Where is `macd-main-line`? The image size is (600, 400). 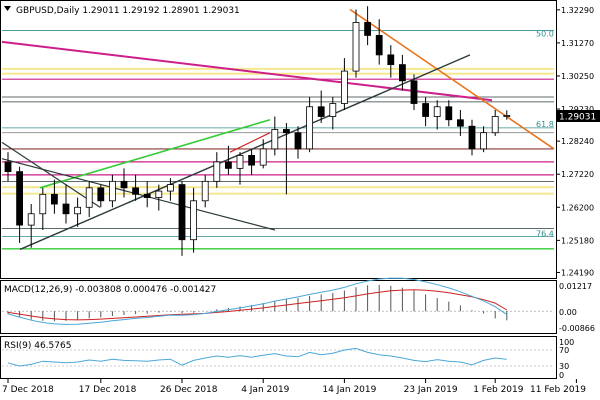
macd-main-line is located at coordinates (257, 301).